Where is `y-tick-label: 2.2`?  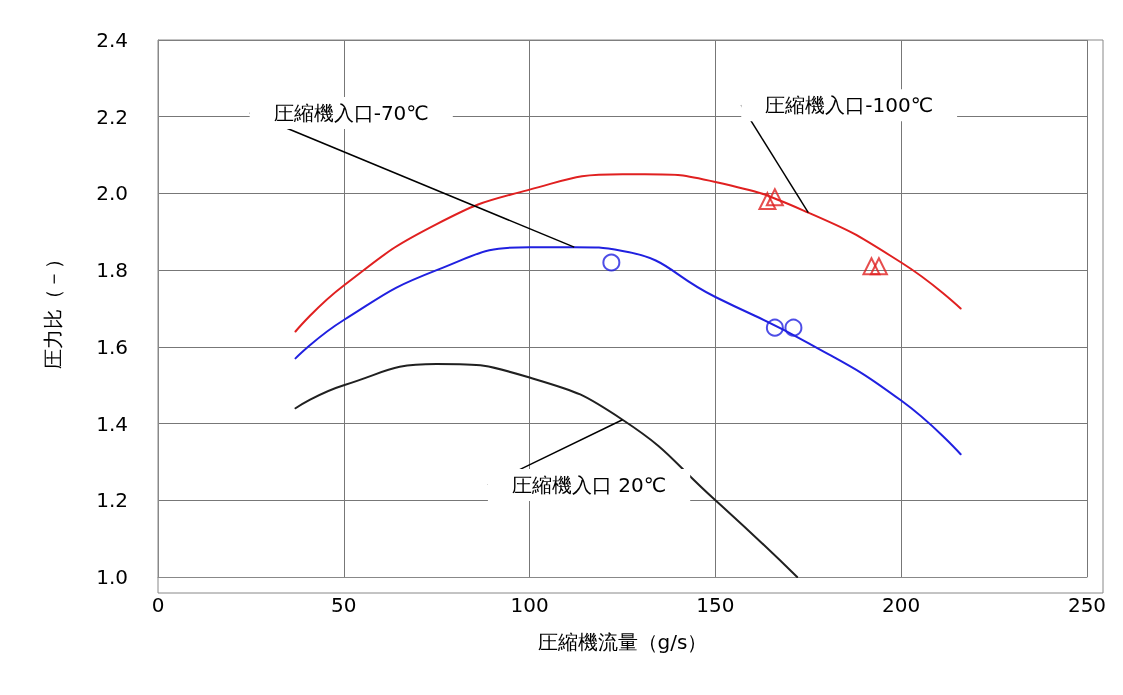
y-tick-label: 2.2 is located at coordinates (112, 116).